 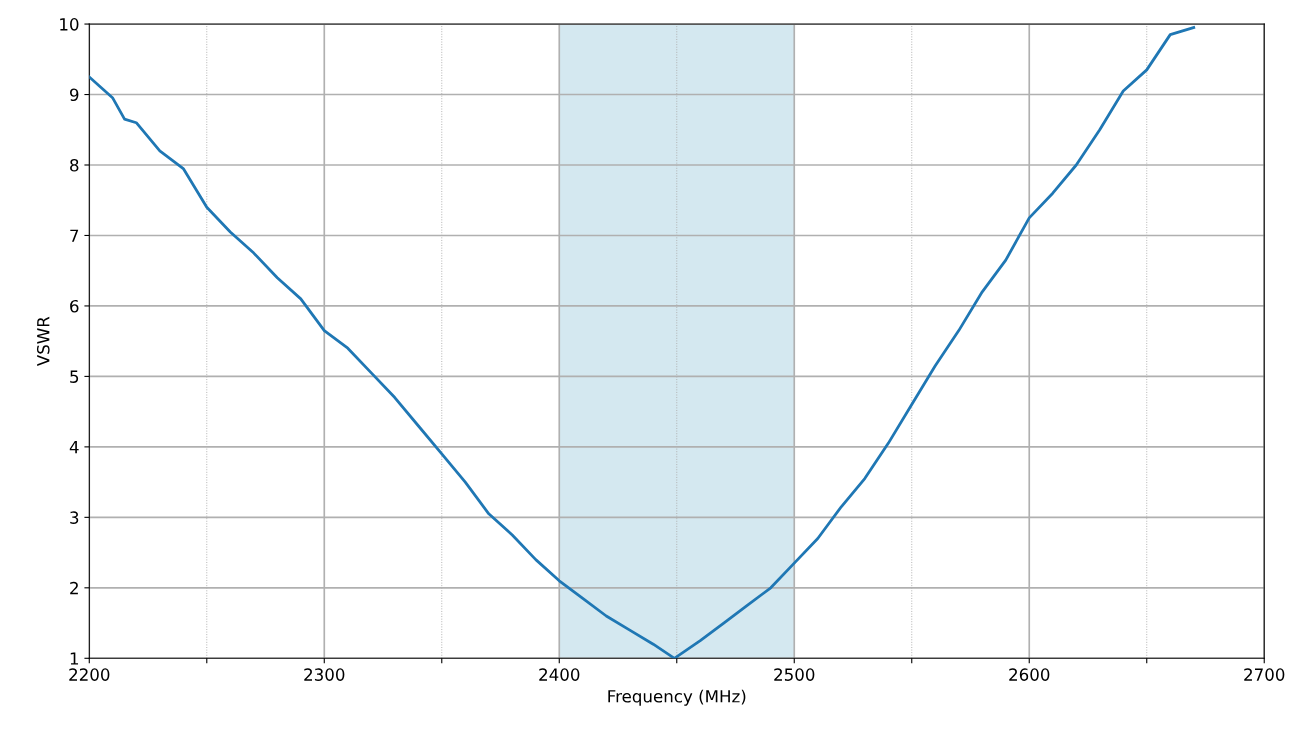 What do you see at coordinates (794, 674) in the screenshot?
I see `x-tick-label: 2500` at bounding box center [794, 674].